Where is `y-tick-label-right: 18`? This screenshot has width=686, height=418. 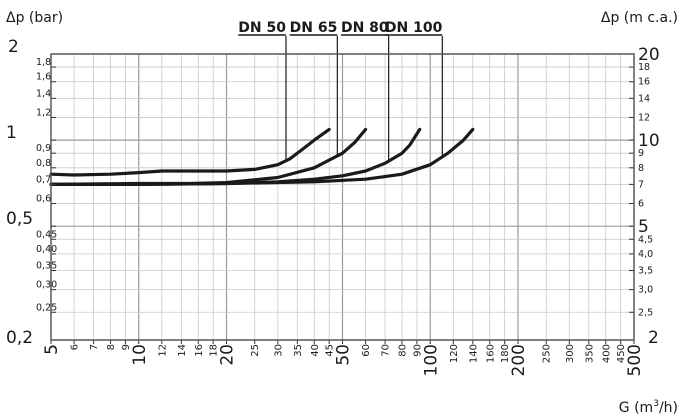
y-tick-label-right: 18 is located at coordinates (644, 67).